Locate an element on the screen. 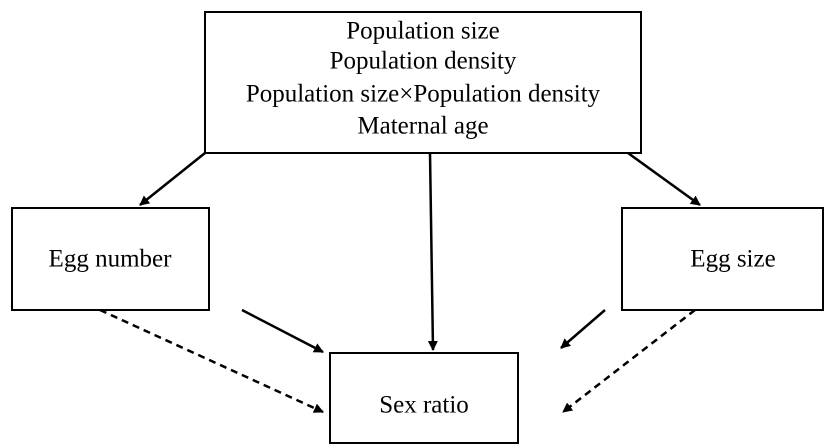  node-line: Population size×Population density is located at coordinates (423, 94).